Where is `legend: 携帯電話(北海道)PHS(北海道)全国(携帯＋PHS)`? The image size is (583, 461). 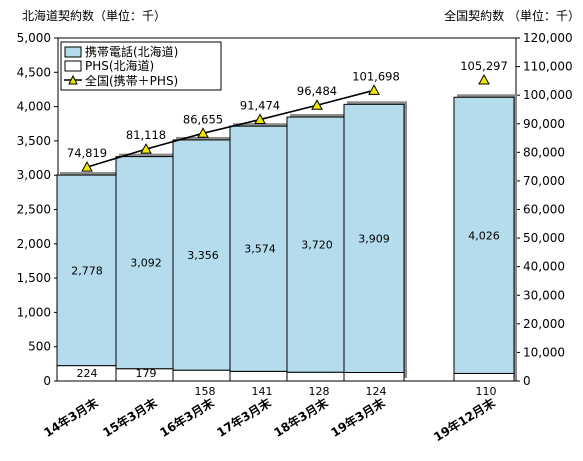
legend: 携帯電話(北海道)PHS(北海道)全国(携帯＋PHS) is located at coordinates (141, 66).